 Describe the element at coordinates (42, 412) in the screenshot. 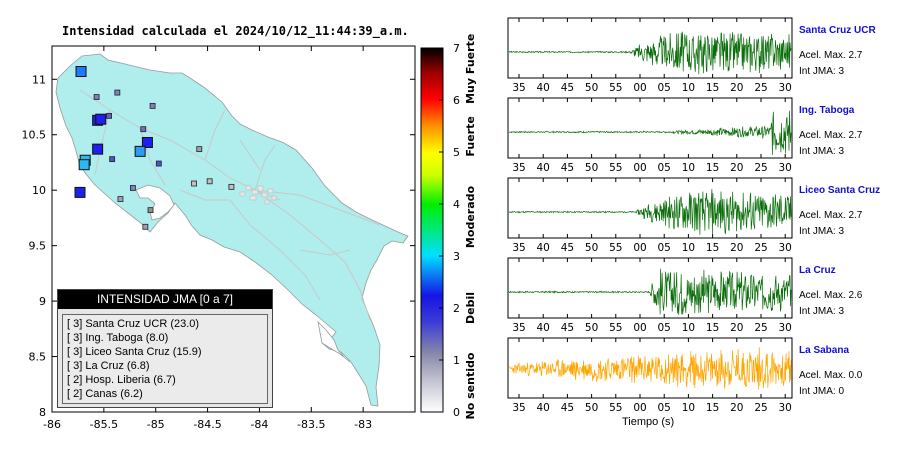

I see `map-y-tick-label: 8` at that location.